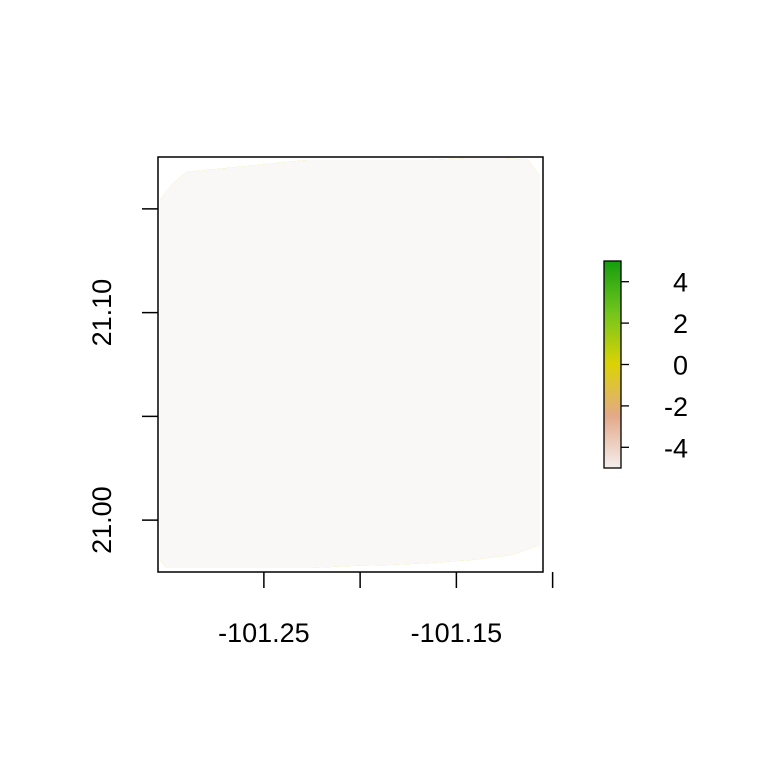 The image size is (768, 768). Describe the element at coordinates (457, 633) in the screenshot. I see `x-tick-label: -101.15` at that location.